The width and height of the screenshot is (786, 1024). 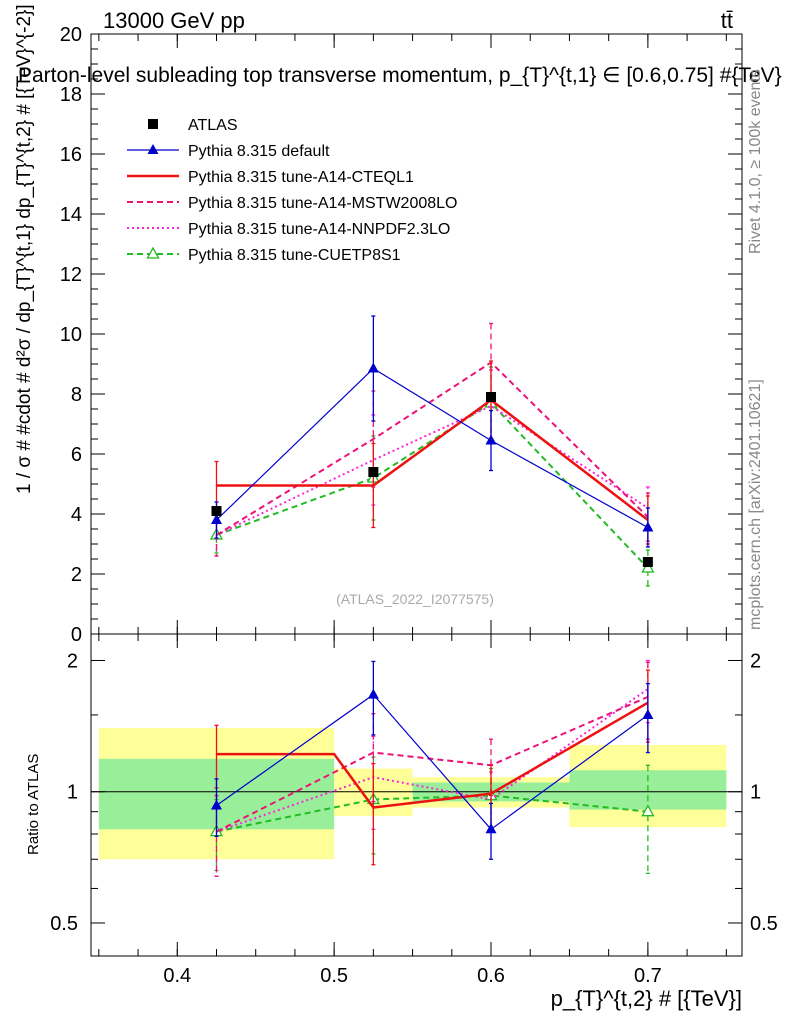 I want to click on legend-label-default: Pythia 8.315 default, so click(x=259, y=151).